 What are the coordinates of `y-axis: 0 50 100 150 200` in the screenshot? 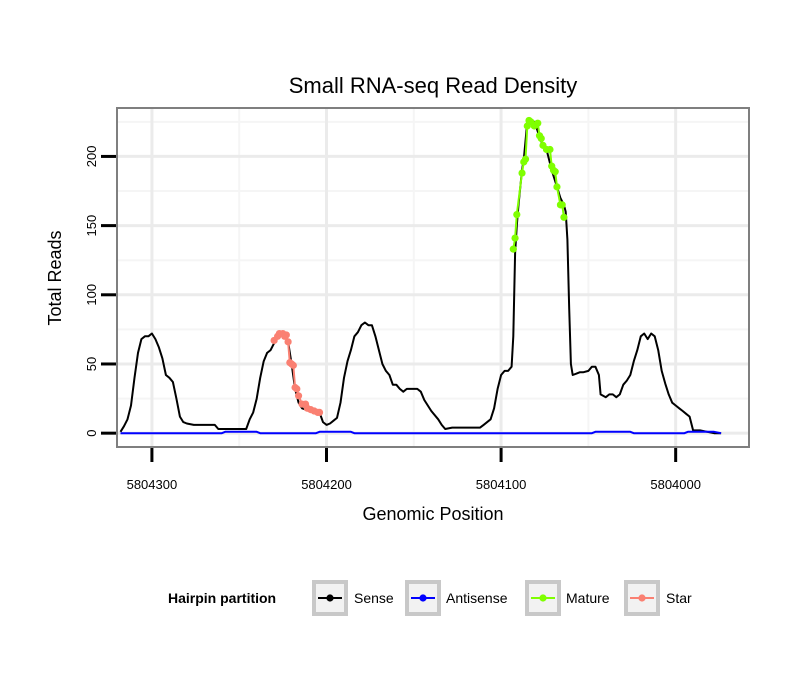 It's located at (100, 291).